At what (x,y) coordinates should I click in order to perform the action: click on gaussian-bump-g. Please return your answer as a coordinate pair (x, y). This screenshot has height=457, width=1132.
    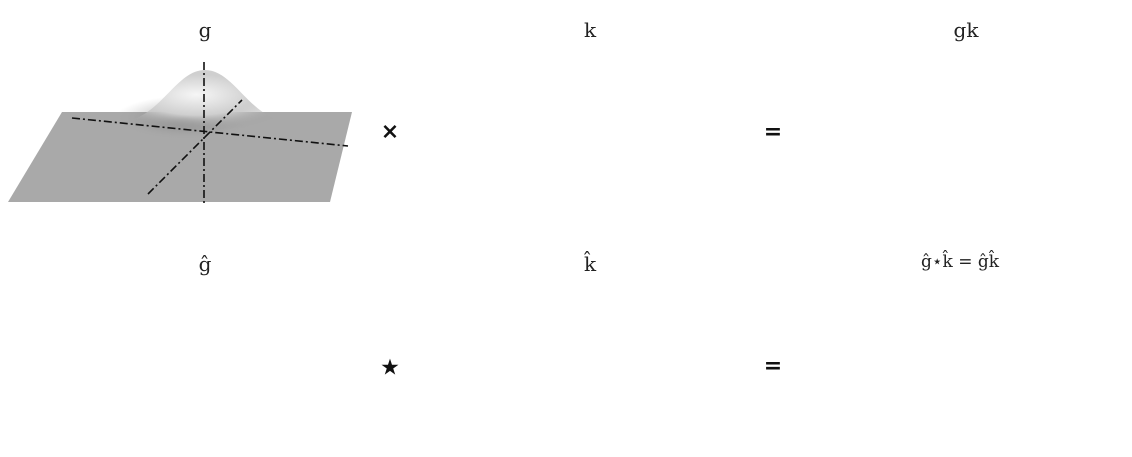
    Looking at the image, I should click on (205, 101).